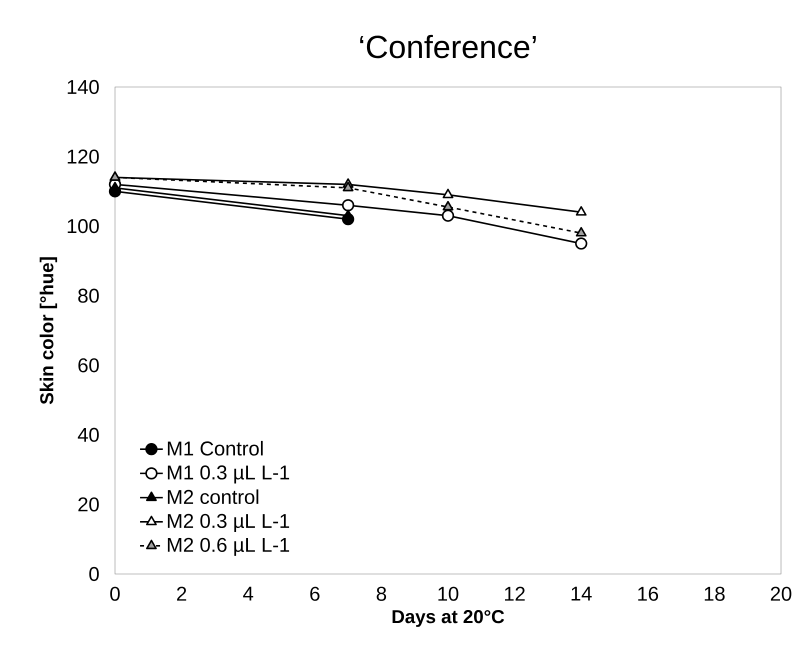 This screenshot has width=809, height=663. What do you see at coordinates (648, 593) in the screenshot?
I see `x-tick-label: 16` at bounding box center [648, 593].